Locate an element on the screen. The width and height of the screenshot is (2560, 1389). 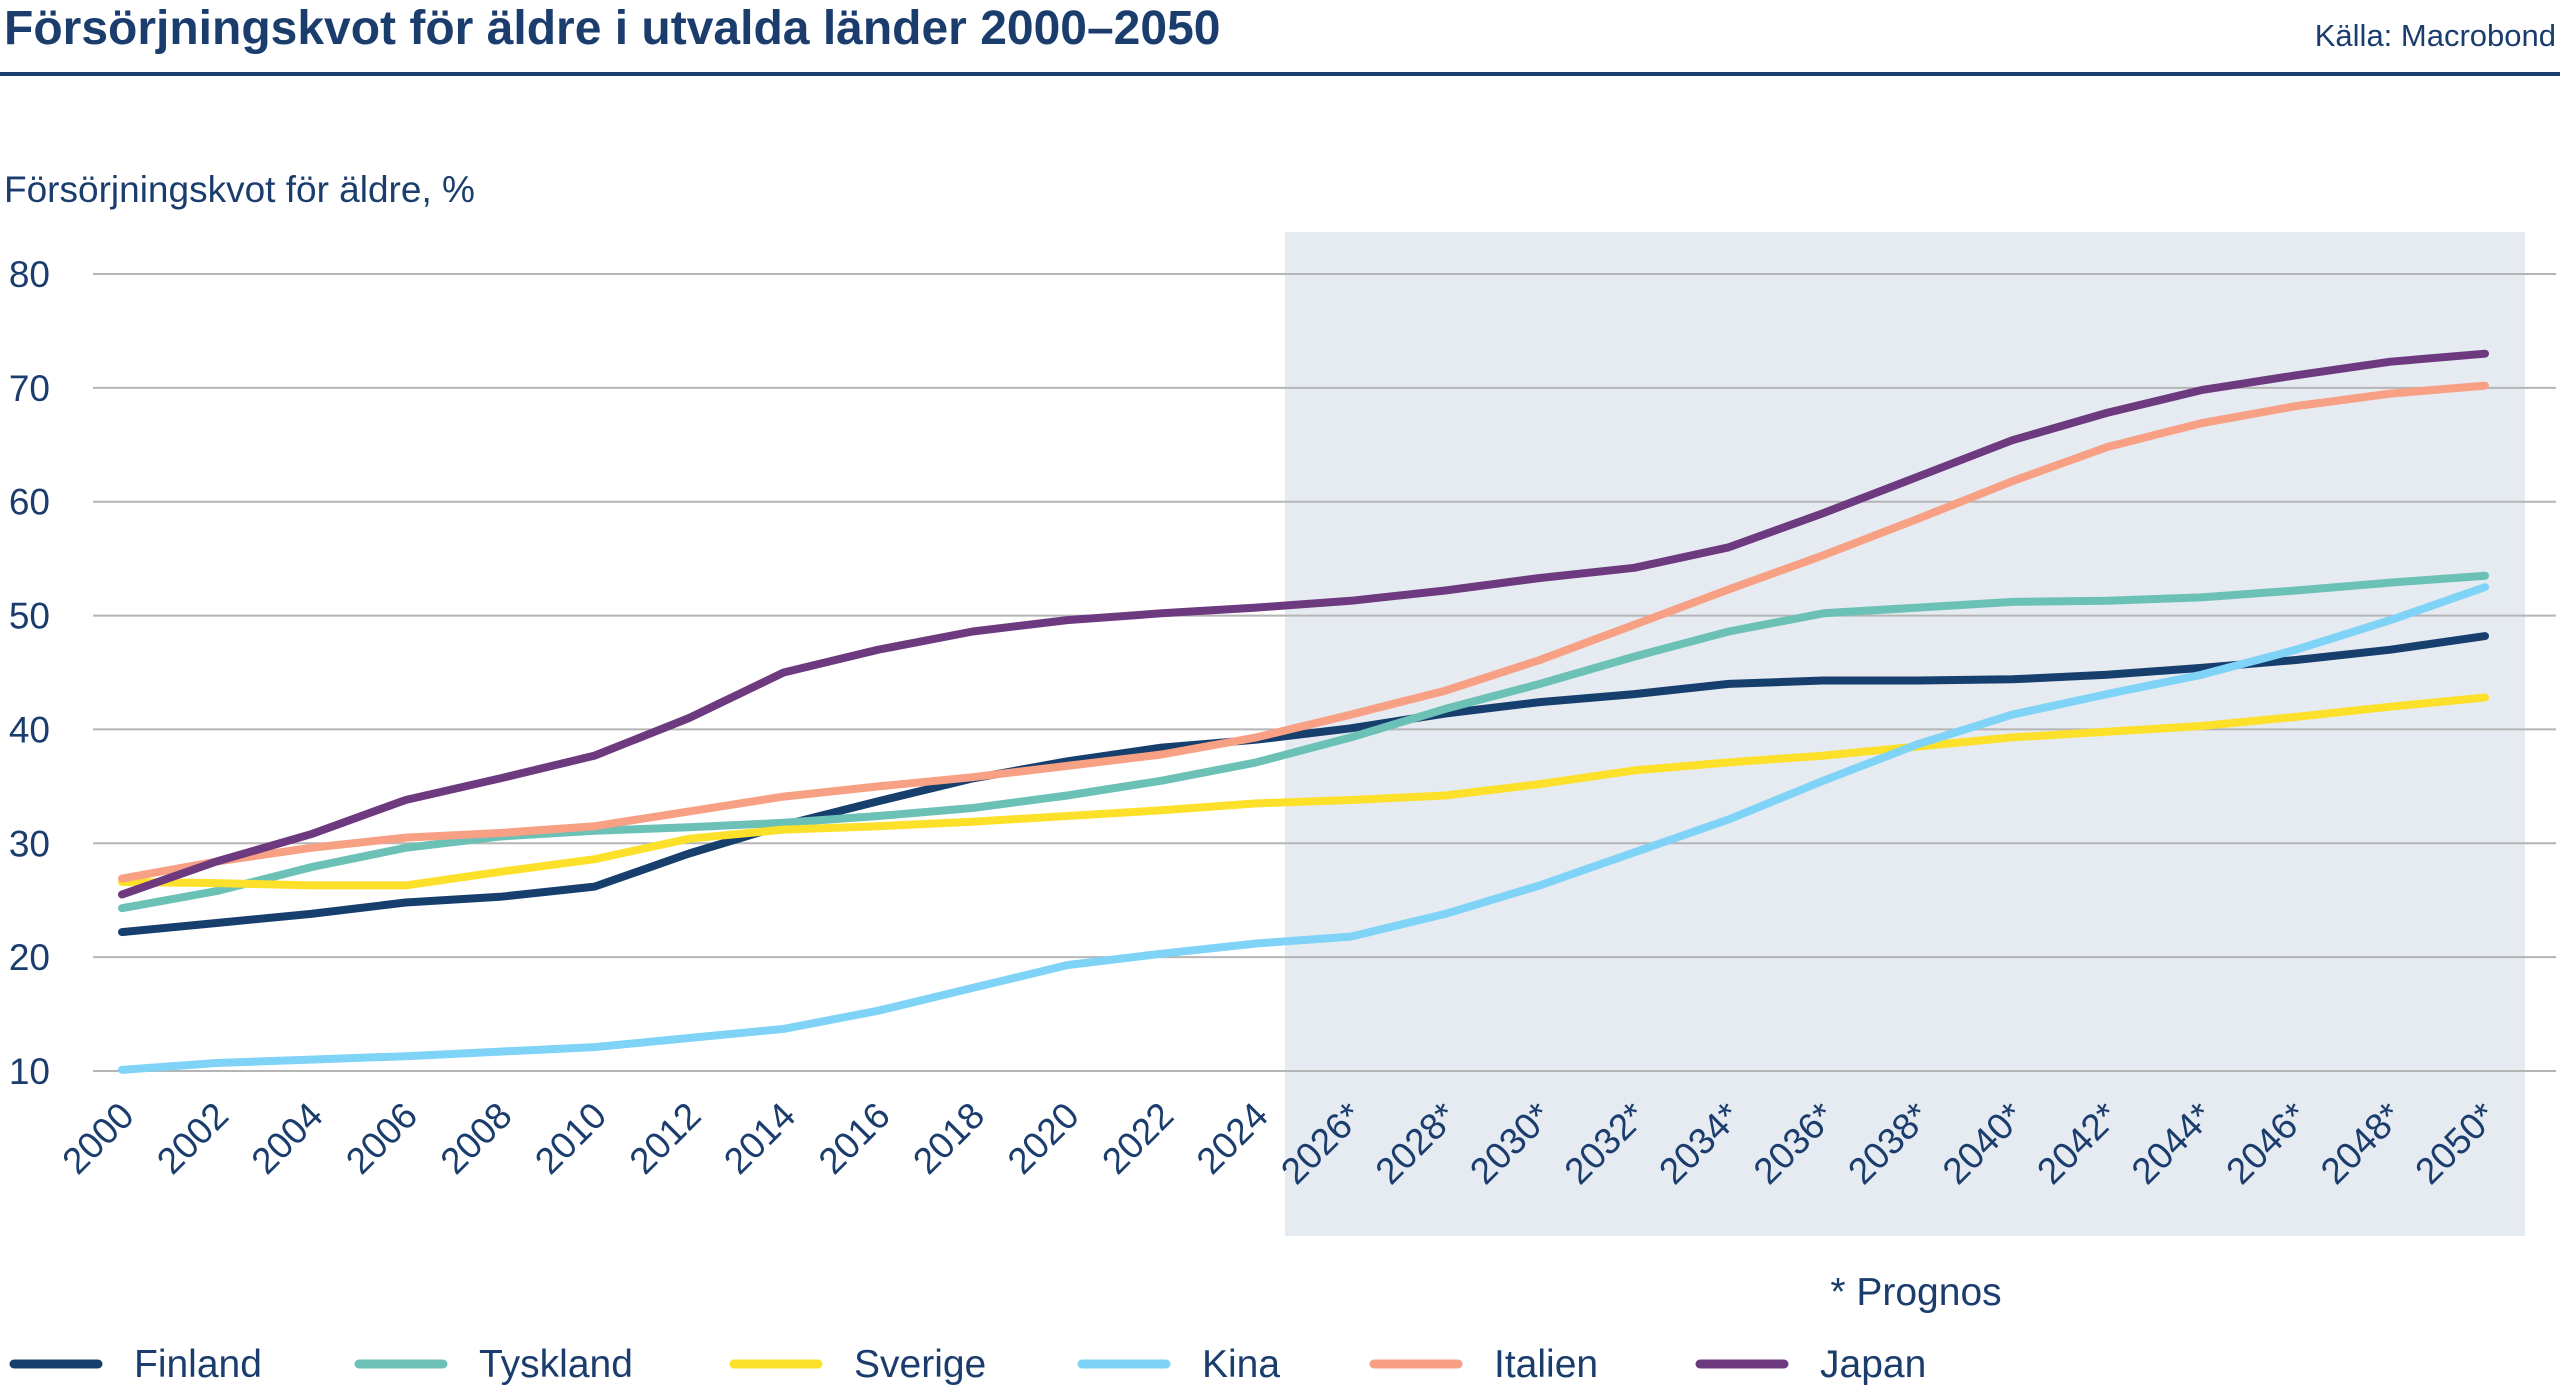
x-tick-label: 2024 is located at coordinates (1232, 1138).